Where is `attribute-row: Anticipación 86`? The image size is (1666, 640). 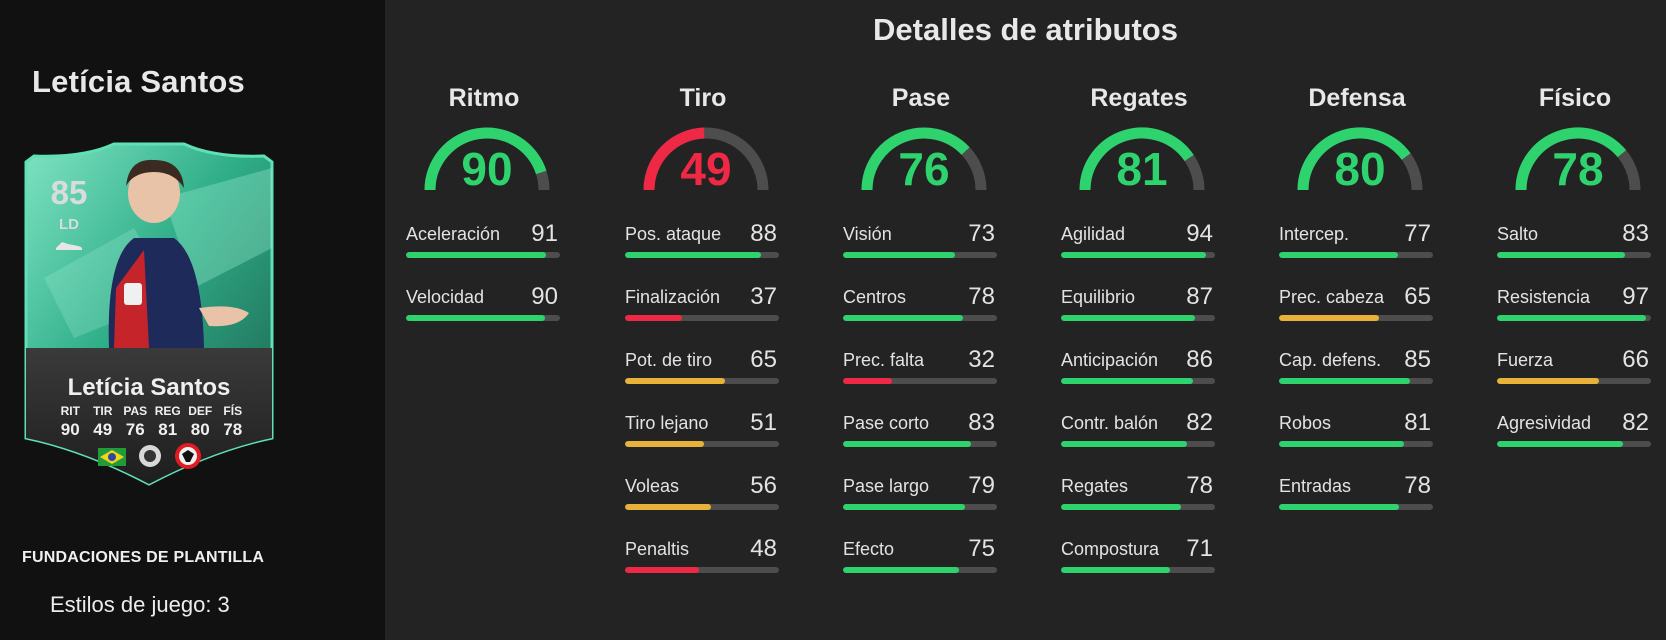 attribute-row: Anticipación 86 is located at coordinates (1139, 368).